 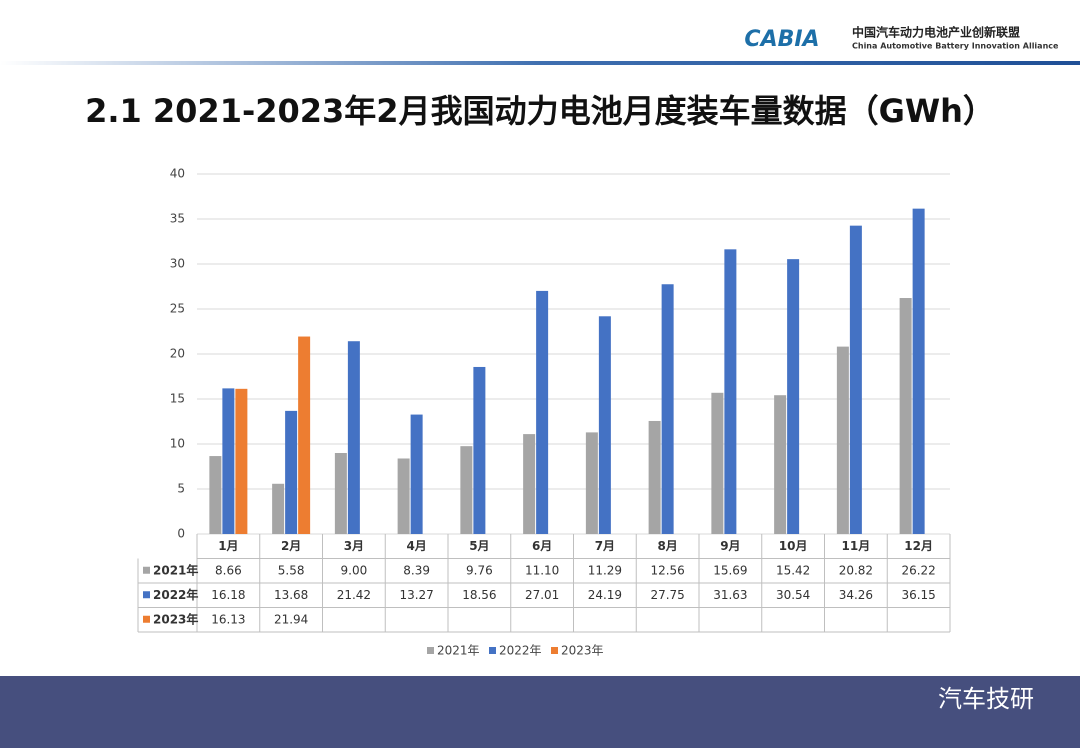 I want to click on table-series-name: 2023年, so click(x=175, y=618).